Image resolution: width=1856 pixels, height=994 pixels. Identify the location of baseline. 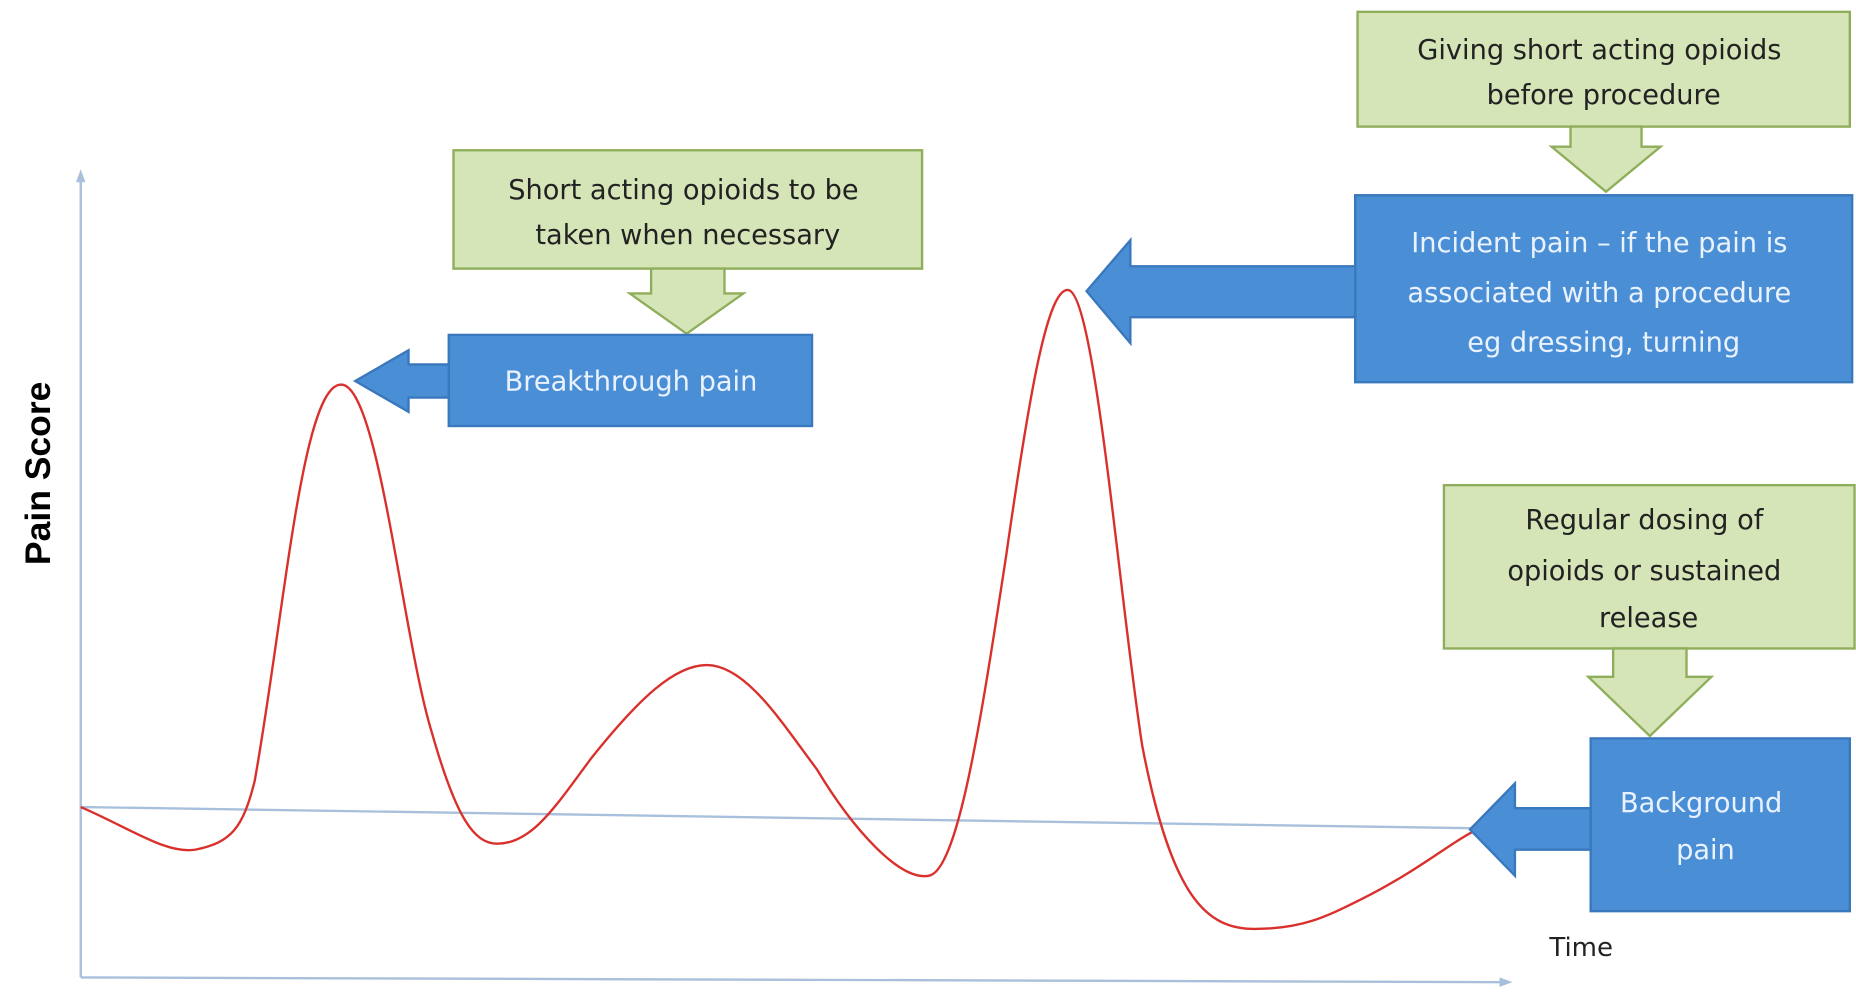
(780, 817).